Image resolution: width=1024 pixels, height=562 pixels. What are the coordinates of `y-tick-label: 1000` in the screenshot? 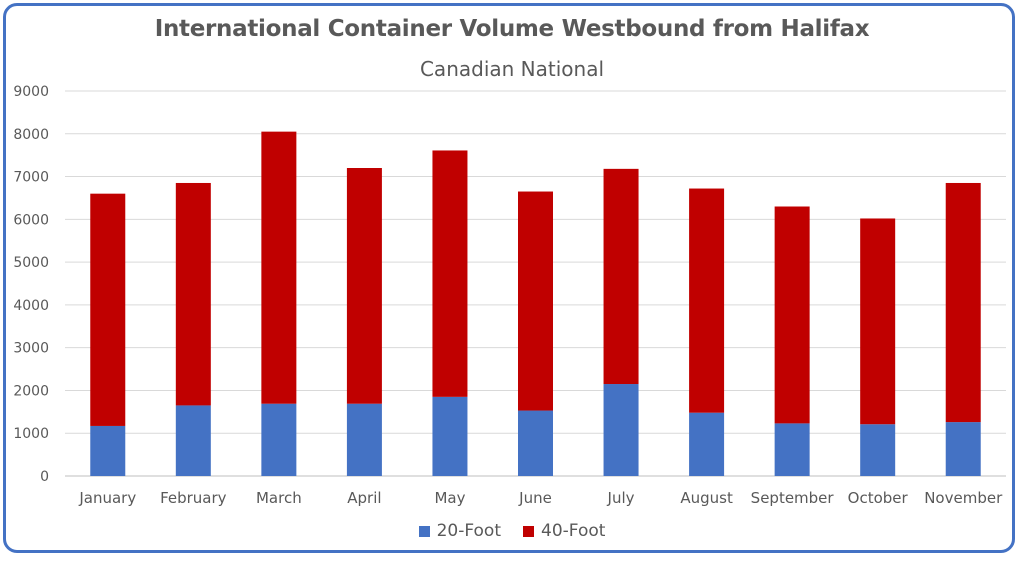 It's located at (31, 434).